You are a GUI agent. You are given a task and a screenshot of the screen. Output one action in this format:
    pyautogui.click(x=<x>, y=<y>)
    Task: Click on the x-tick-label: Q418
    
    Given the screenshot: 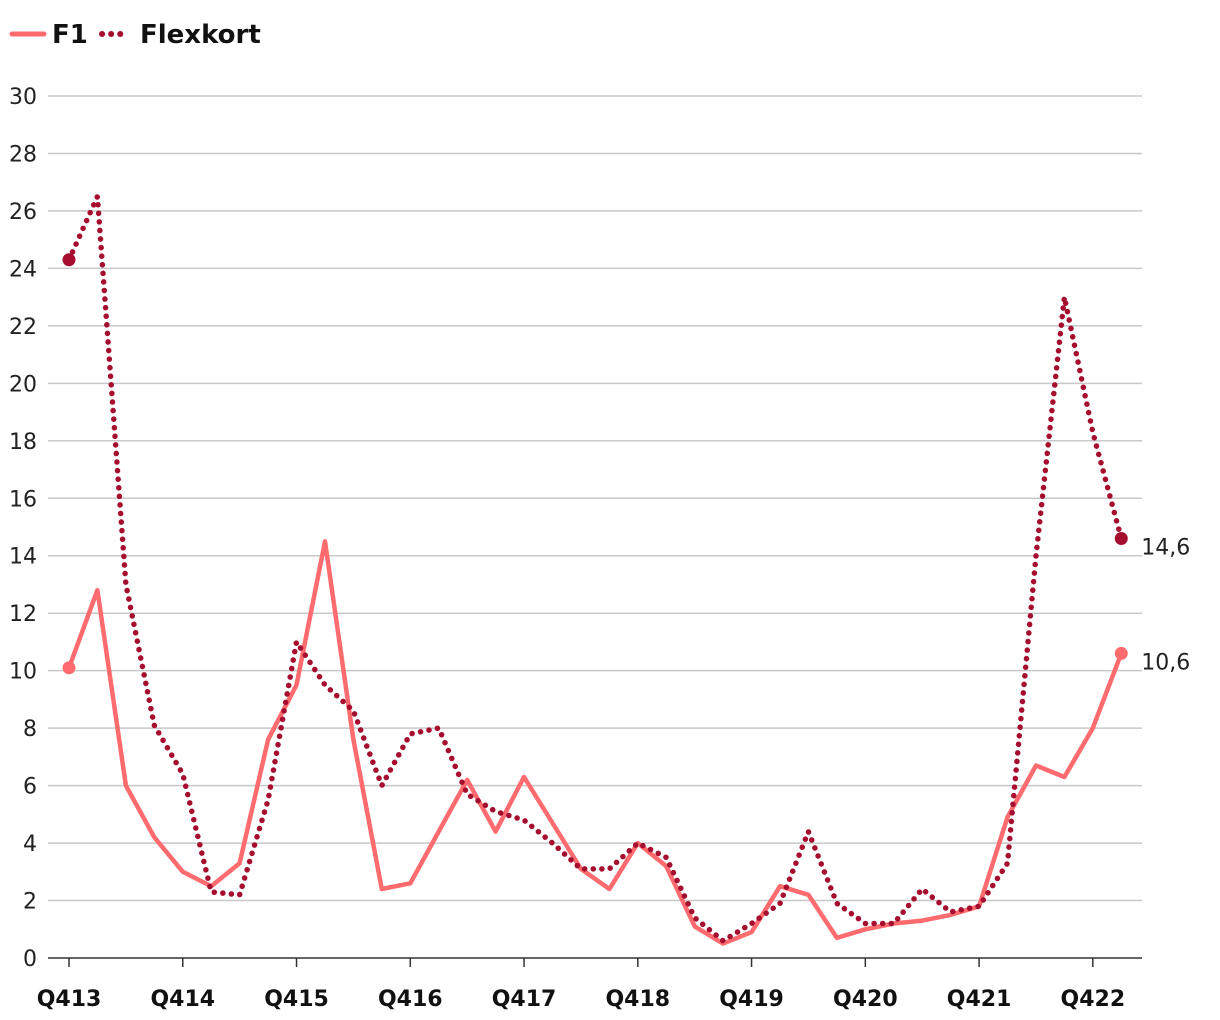 What is the action you would take?
    pyautogui.click(x=637, y=999)
    